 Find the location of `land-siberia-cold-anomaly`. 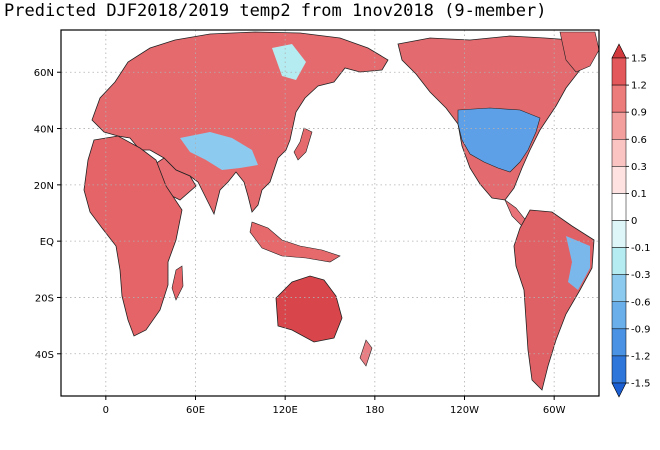

land-siberia-cold-anomaly is located at coordinates (289, 62).